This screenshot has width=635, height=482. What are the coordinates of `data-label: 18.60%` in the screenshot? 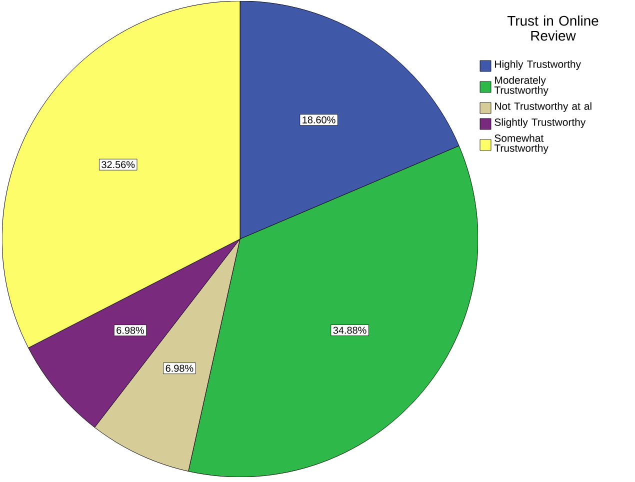 It's located at (319, 120).